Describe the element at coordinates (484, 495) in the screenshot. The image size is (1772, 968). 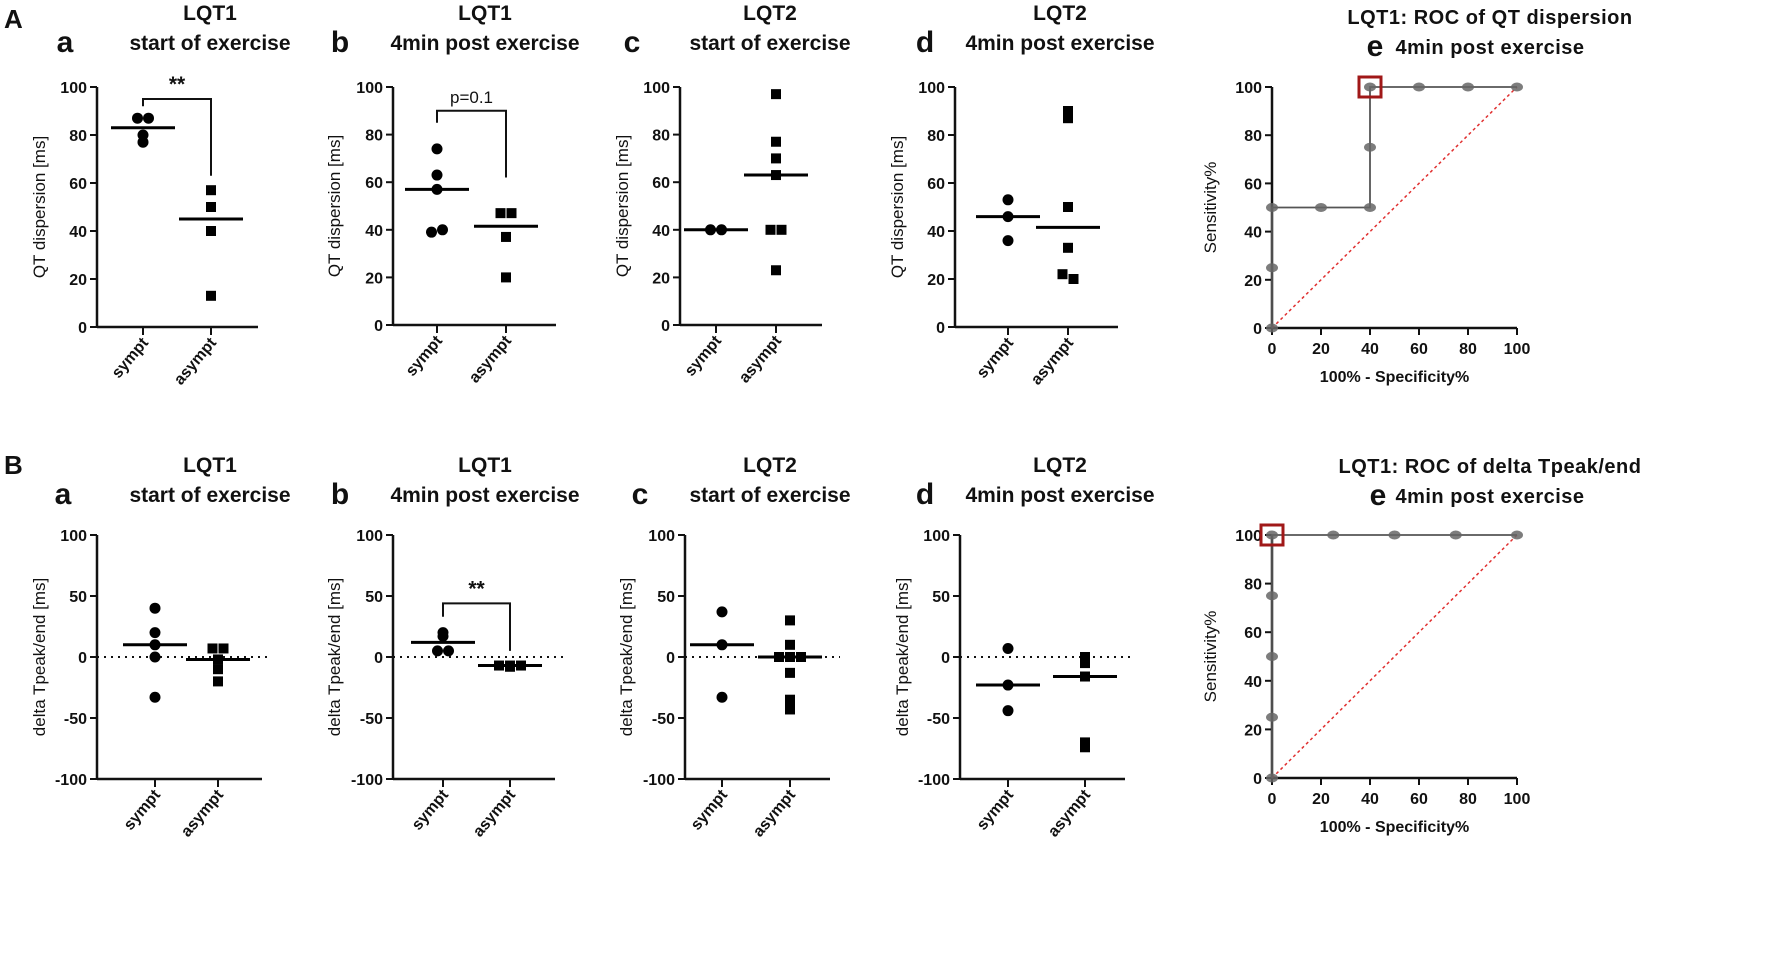
I see `chart-subtitle: 4min post exercise` at that location.